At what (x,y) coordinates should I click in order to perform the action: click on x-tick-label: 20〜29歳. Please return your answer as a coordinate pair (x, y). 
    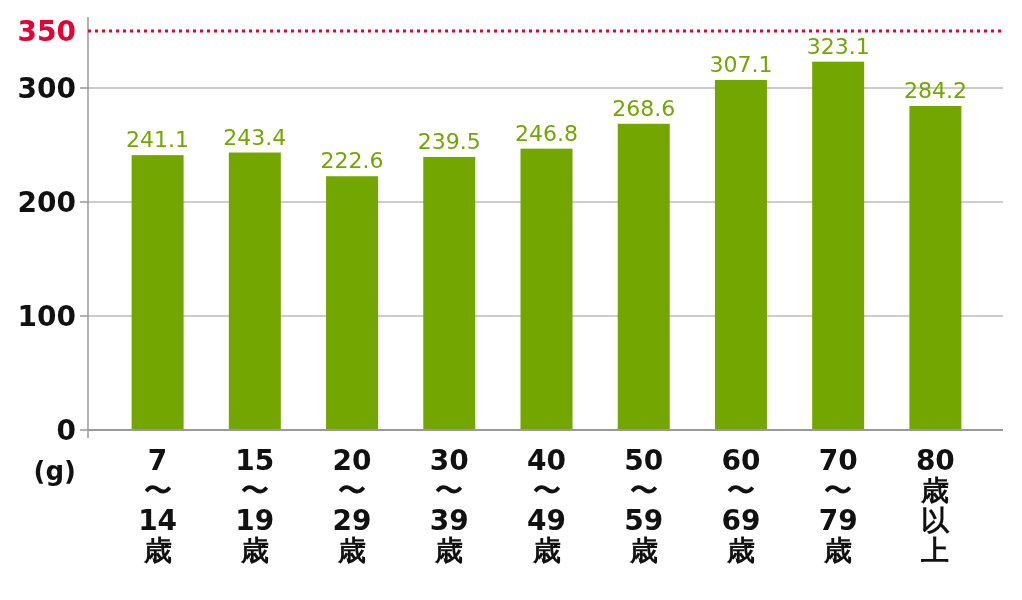
    Looking at the image, I should click on (352, 505).